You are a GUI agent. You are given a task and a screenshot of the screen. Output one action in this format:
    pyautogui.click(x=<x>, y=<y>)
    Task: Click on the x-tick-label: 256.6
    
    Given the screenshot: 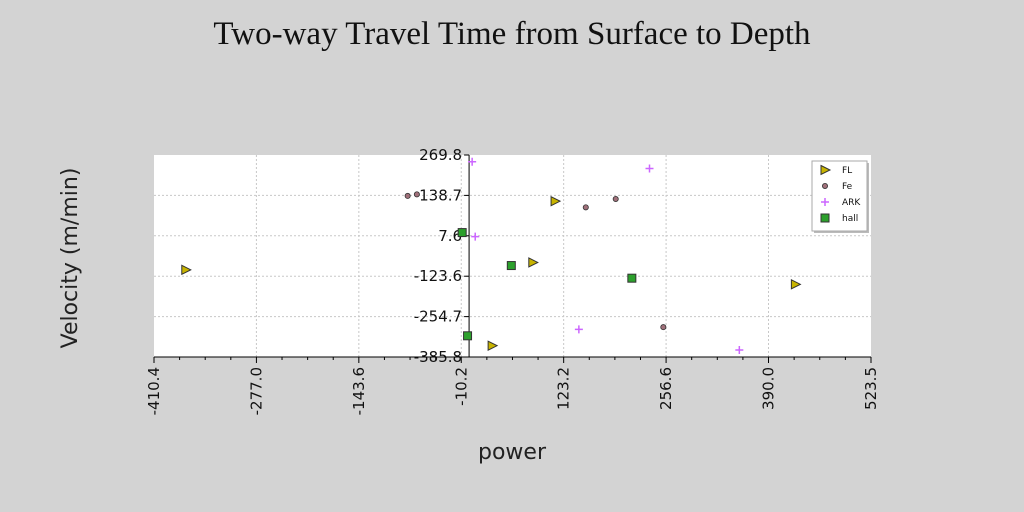 What is the action you would take?
    pyautogui.click(x=666, y=388)
    